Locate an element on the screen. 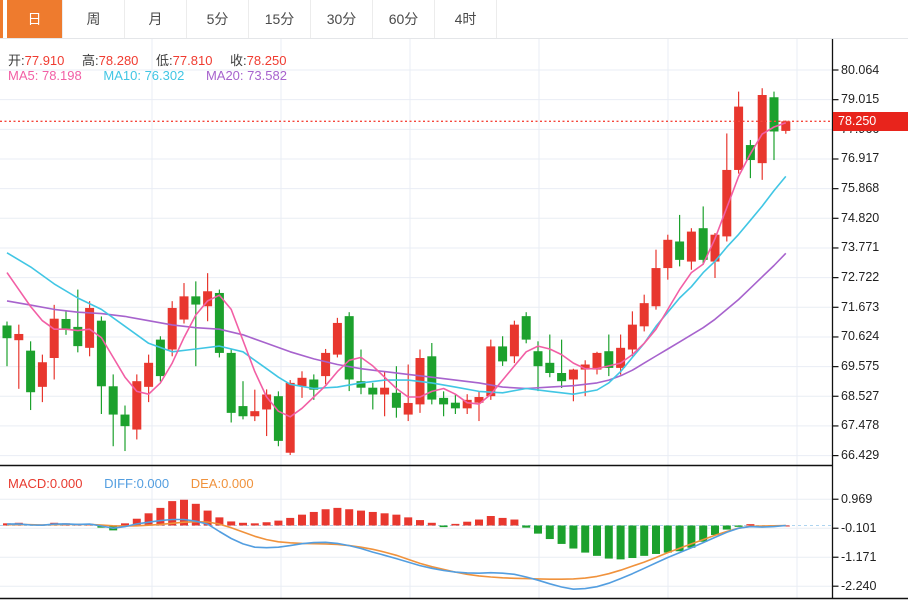 The image size is (908, 603). tab-5min: 5分 is located at coordinates (218, 19).